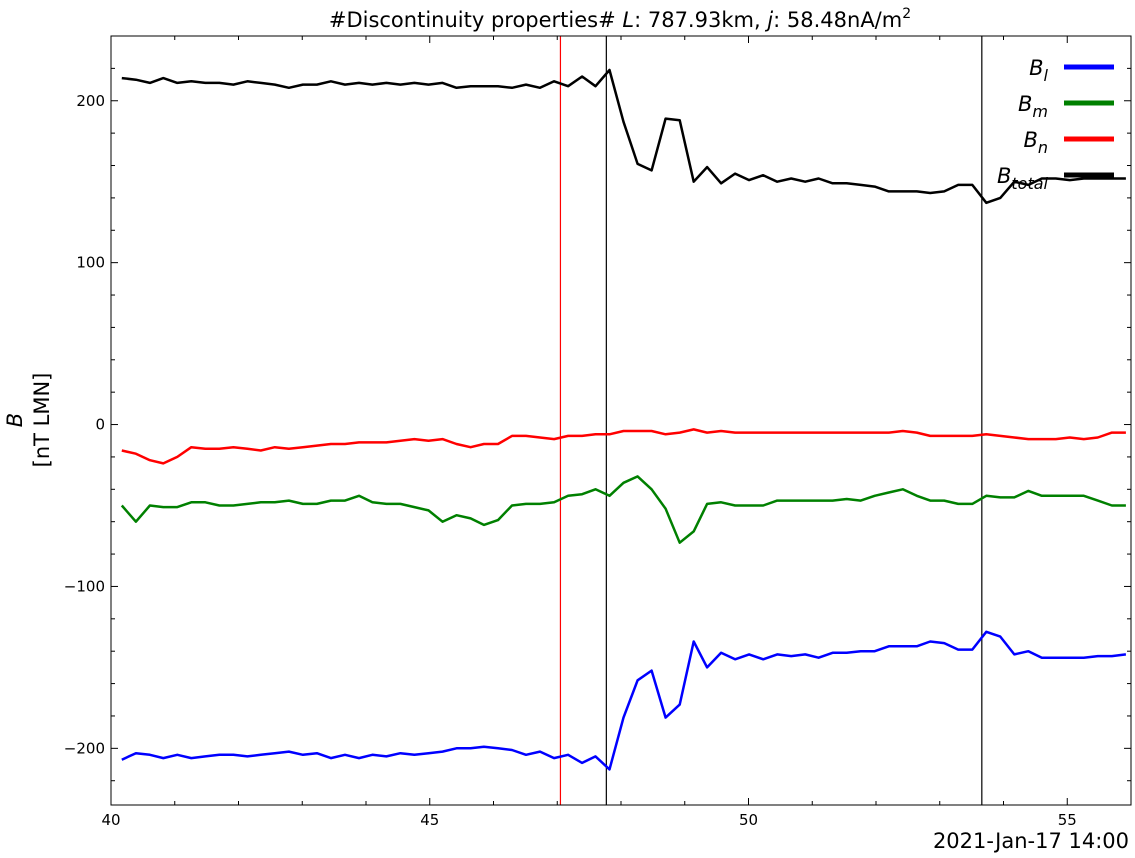  What do you see at coordinates (15, 420) in the screenshot?
I see `y-axis-label-symbol: B` at bounding box center [15, 420].